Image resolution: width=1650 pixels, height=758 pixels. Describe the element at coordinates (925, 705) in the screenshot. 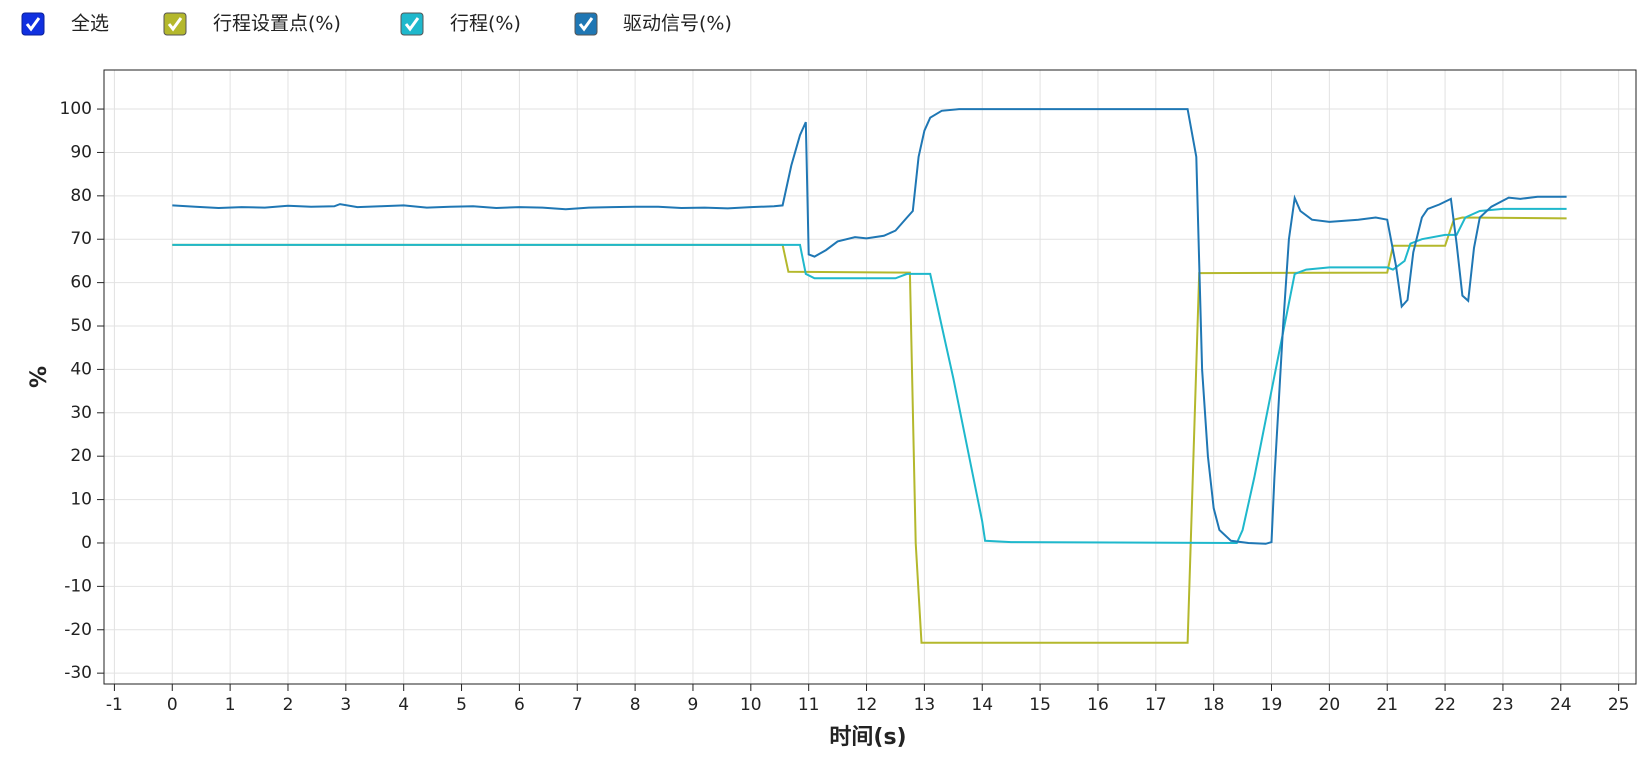

I see `x-tick-label: 13` at that location.